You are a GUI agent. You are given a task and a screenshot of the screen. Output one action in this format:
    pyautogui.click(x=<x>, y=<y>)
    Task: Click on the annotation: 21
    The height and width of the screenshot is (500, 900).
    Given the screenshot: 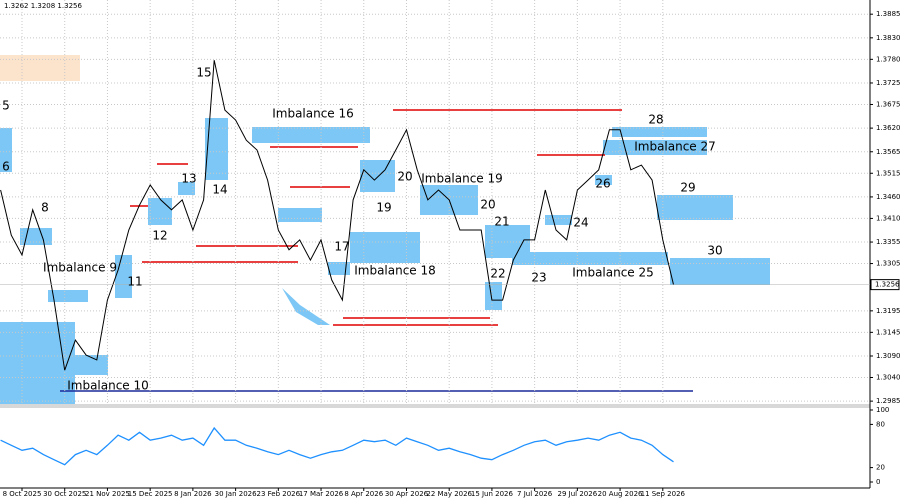 What is the action you would take?
    pyautogui.click(x=501, y=222)
    